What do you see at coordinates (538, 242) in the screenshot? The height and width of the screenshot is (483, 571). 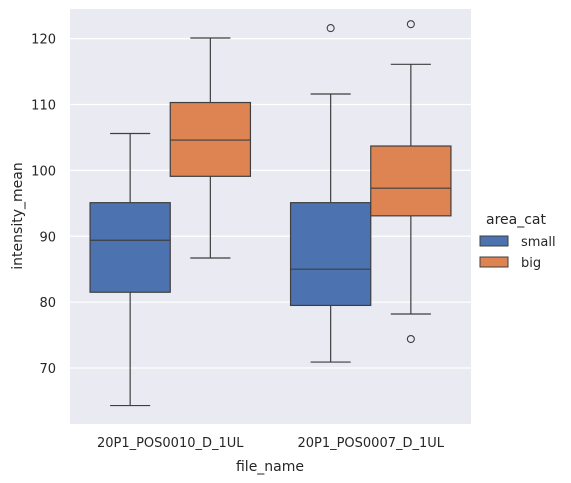 I see `legend-label-small: small` at bounding box center [538, 242].